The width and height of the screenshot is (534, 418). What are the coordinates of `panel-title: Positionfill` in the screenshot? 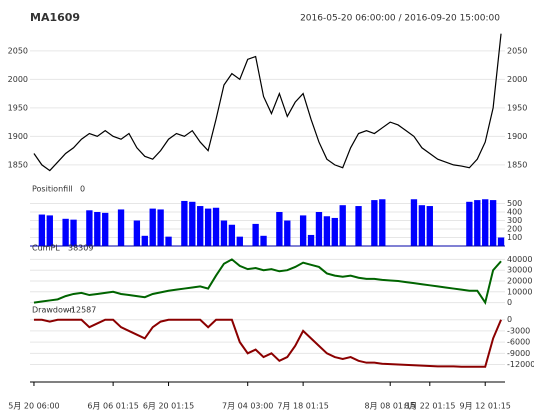 It's located at (52, 189).